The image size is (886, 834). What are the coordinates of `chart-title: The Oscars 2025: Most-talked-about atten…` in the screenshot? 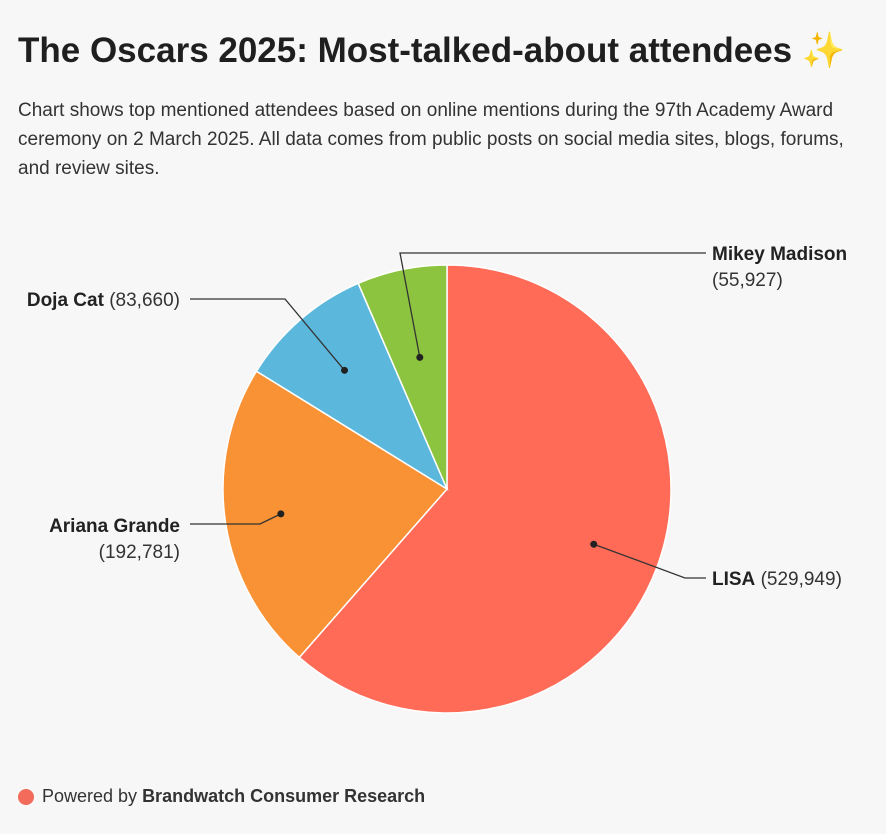 It's located at (432, 50).